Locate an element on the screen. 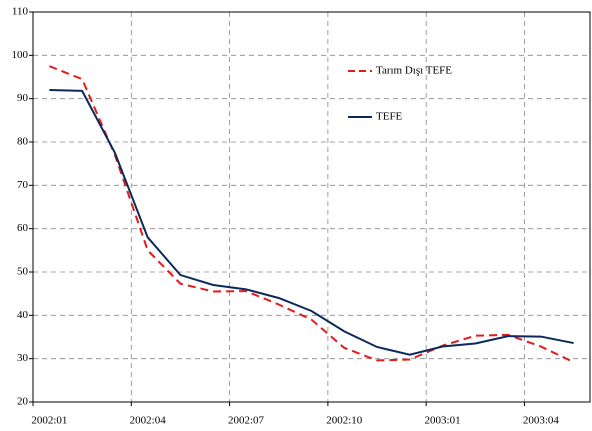  y-tick-label: 80 is located at coordinates (23, 142).